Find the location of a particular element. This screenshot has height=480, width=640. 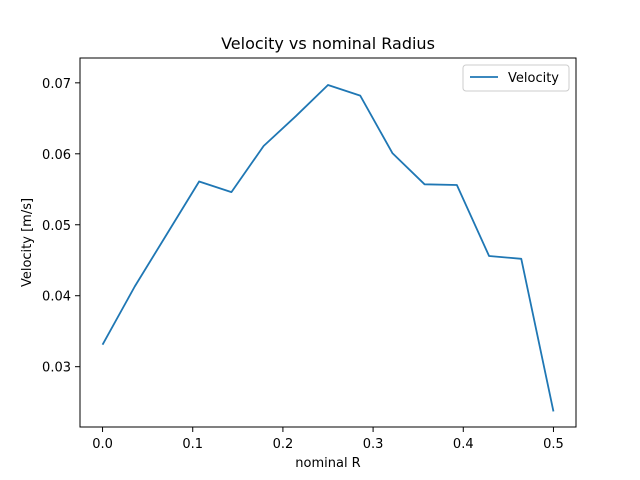

legend: Velocity is located at coordinates (516, 78).